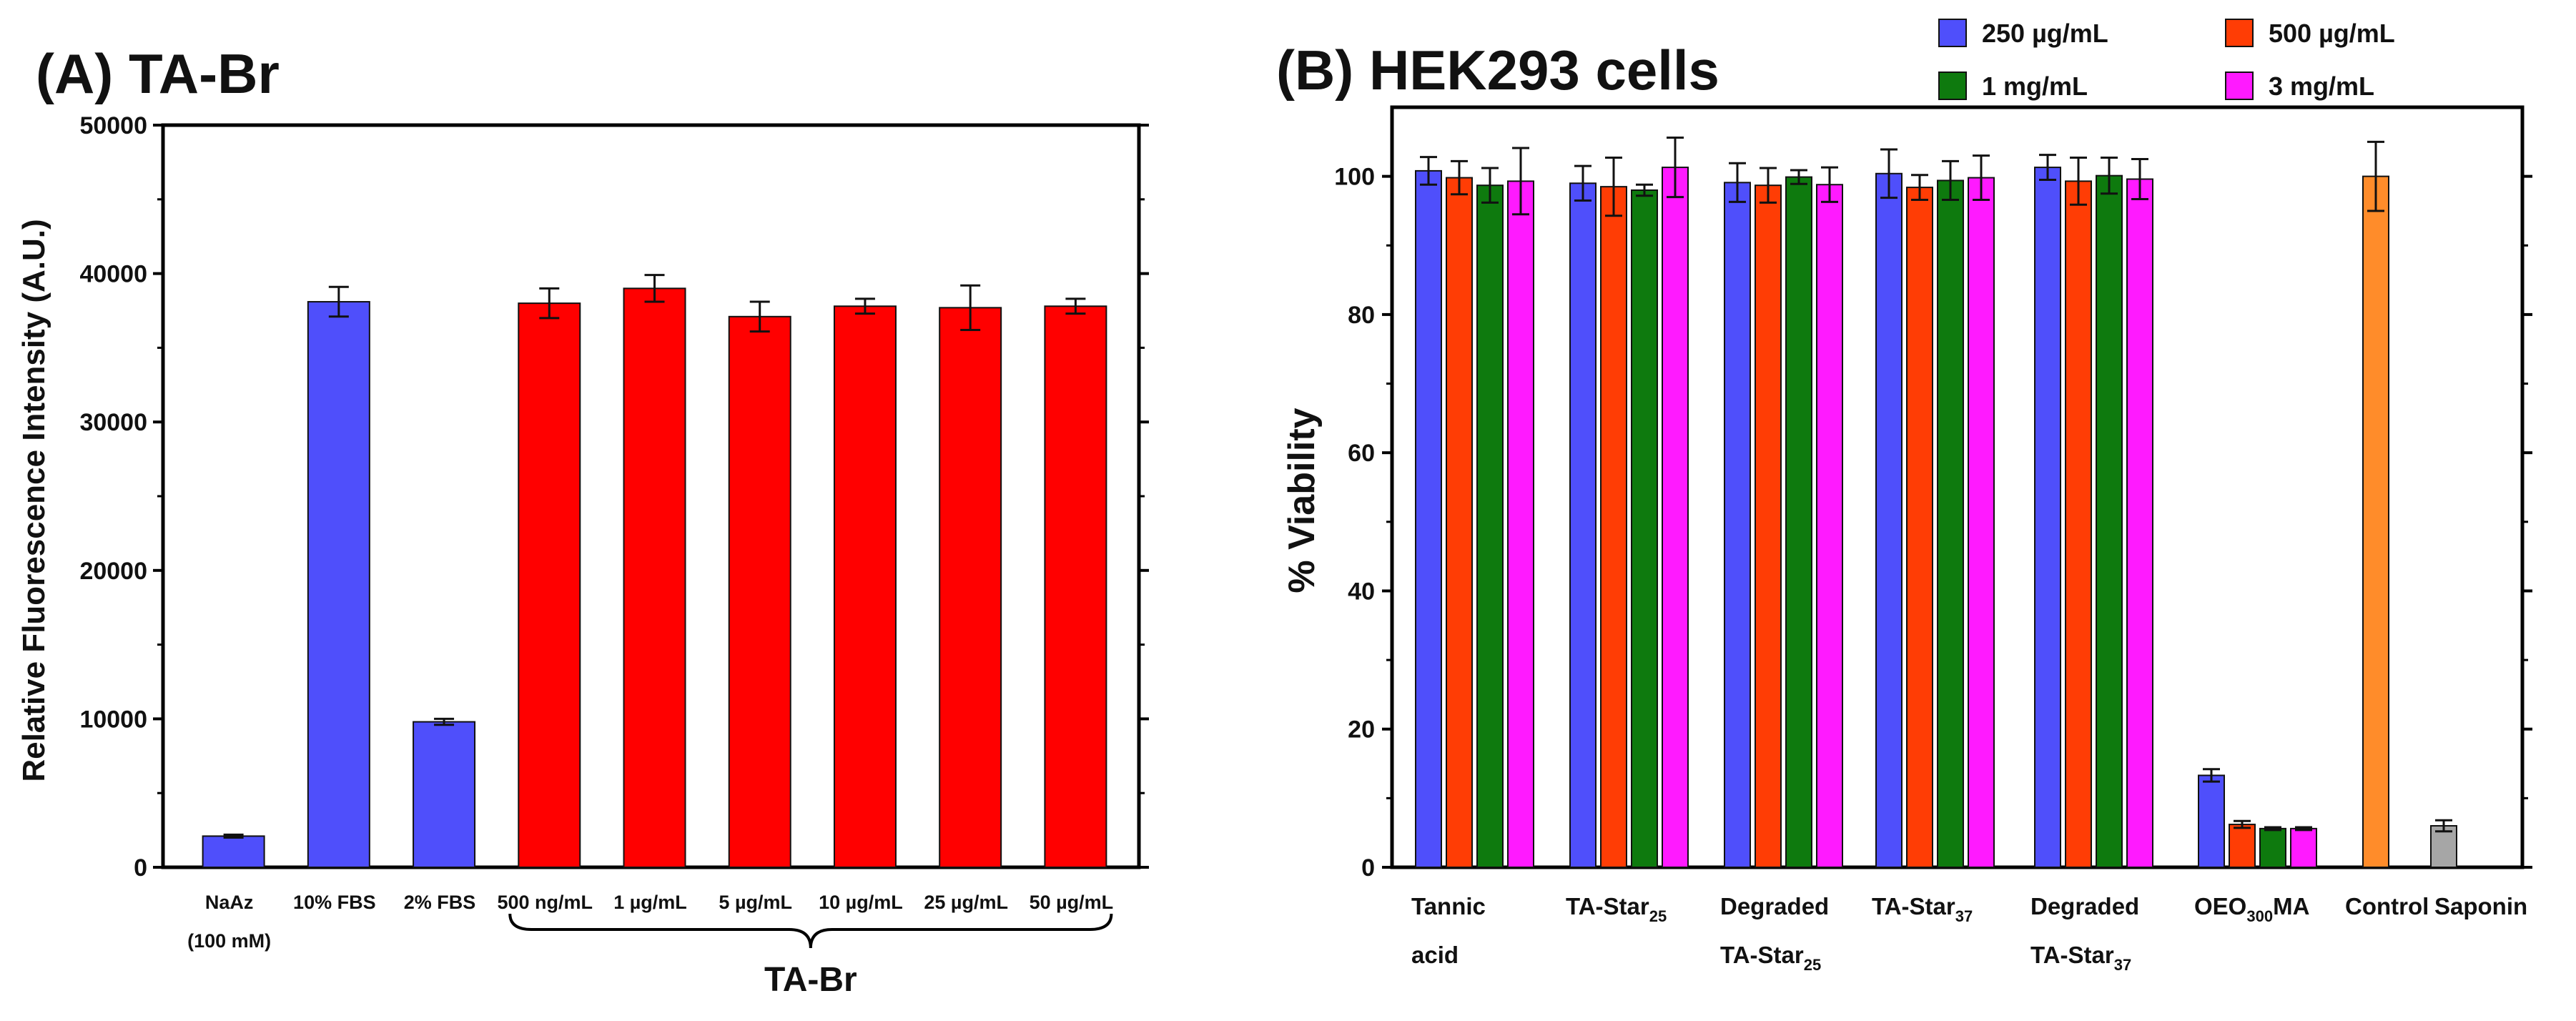  Describe the element at coordinates (113, 719) in the screenshot. I see `y-tick-label: 10000` at that location.